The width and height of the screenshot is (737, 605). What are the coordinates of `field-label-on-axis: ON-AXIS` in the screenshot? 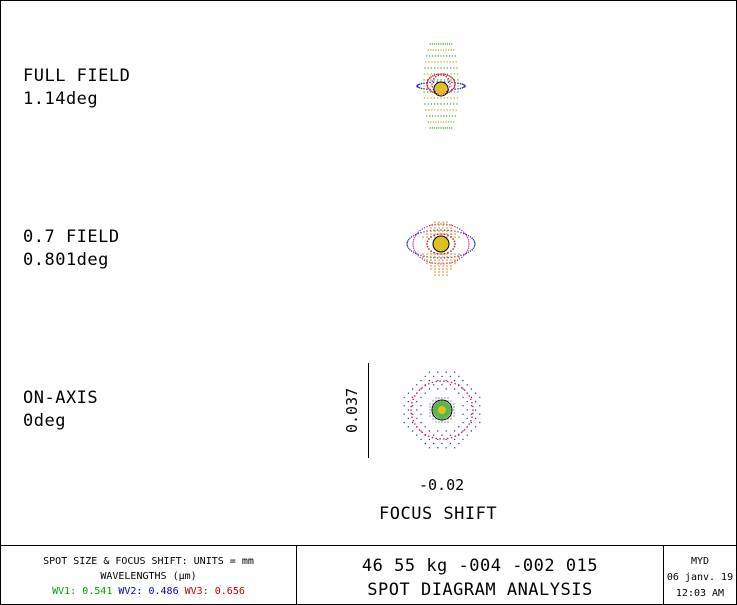 It's located at (61, 398).